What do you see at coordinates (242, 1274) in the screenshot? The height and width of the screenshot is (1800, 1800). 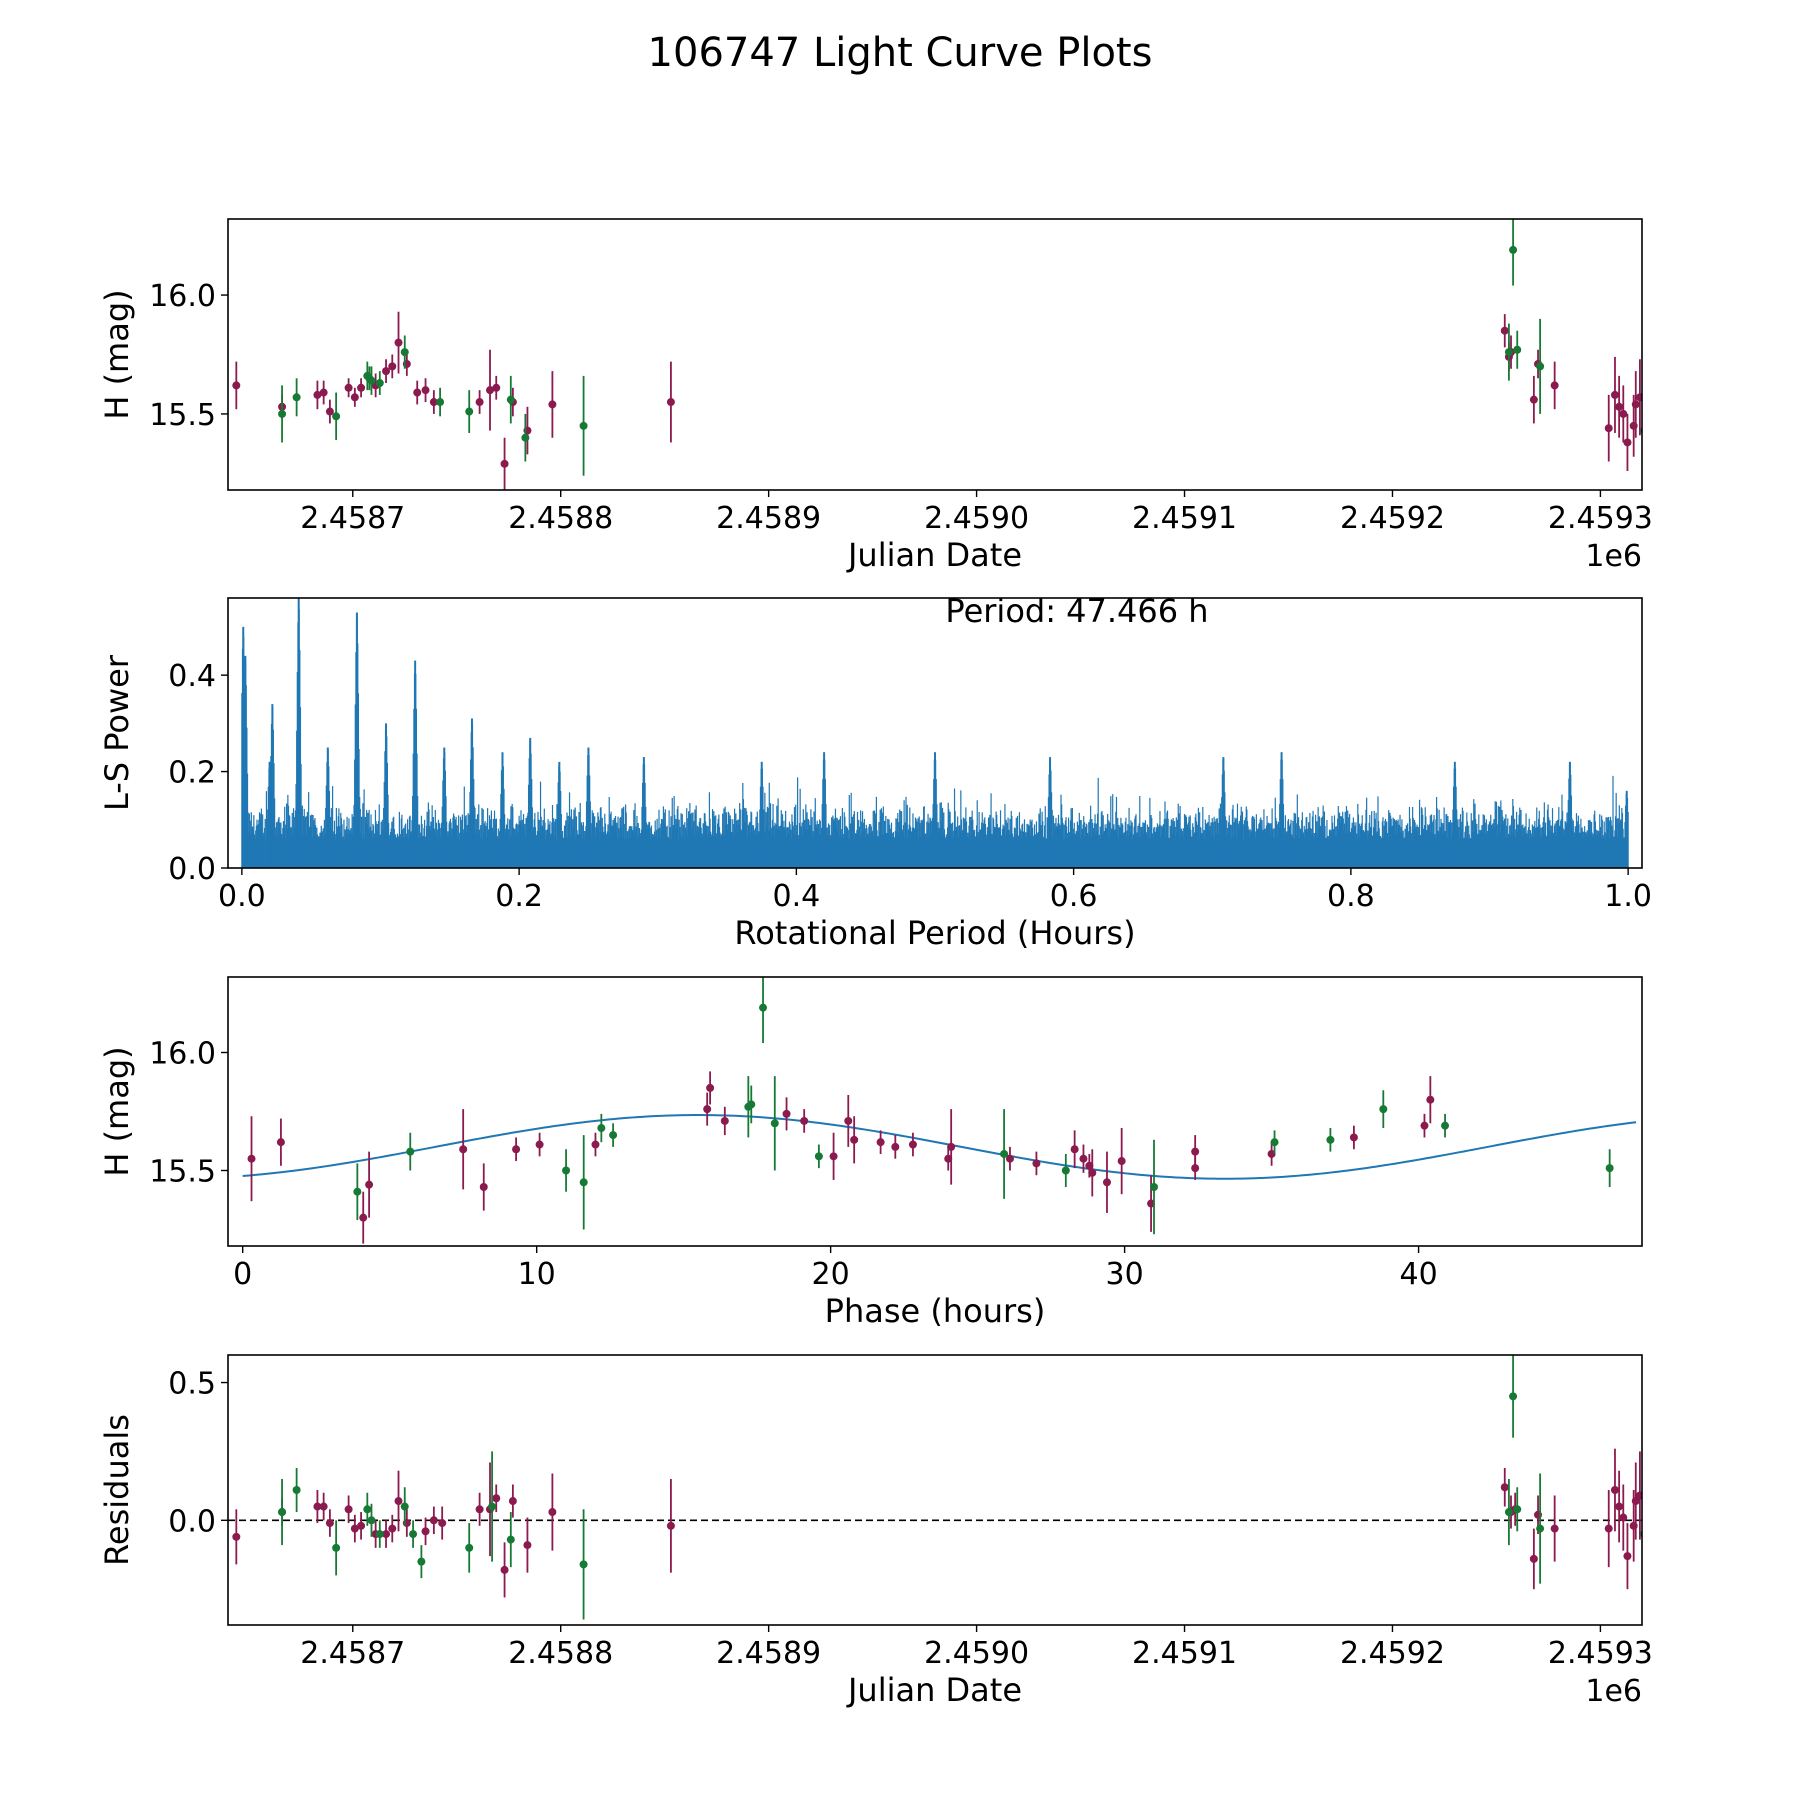 I see `x-tick-label: 0` at bounding box center [242, 1274].